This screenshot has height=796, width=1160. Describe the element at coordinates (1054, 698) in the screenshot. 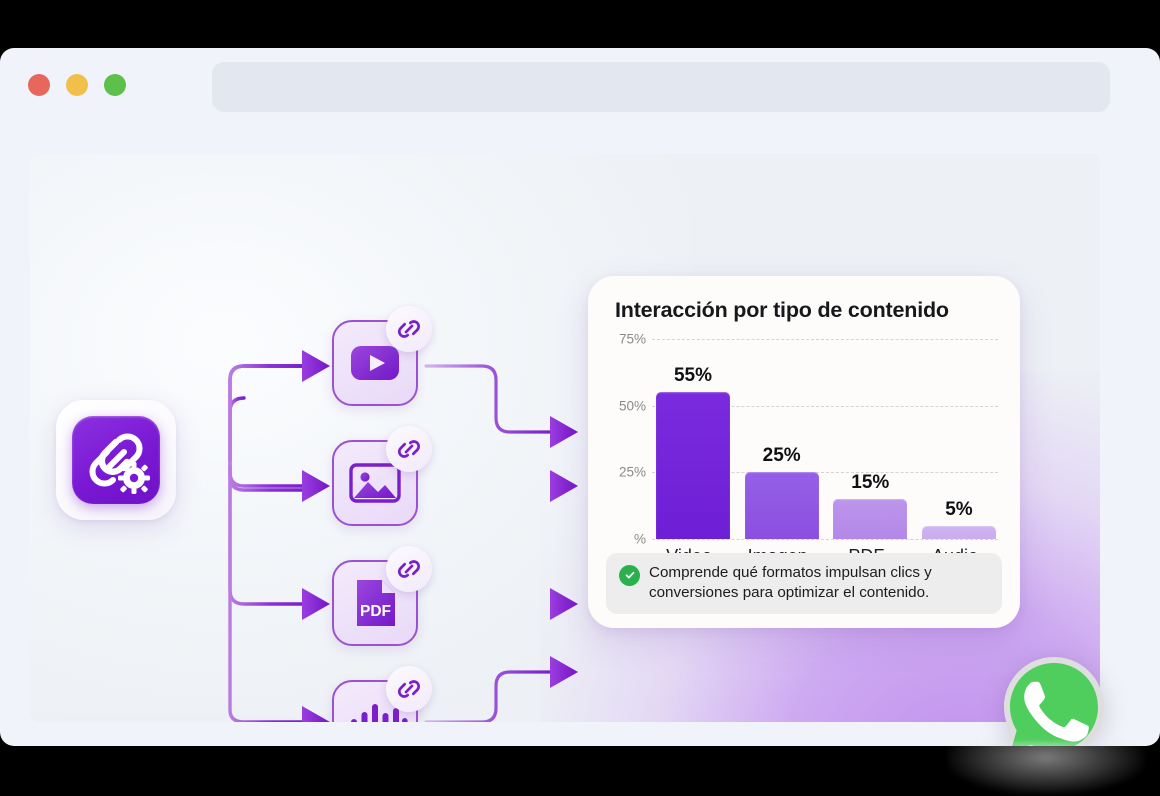

I see `whatsapp-icon` at that location.